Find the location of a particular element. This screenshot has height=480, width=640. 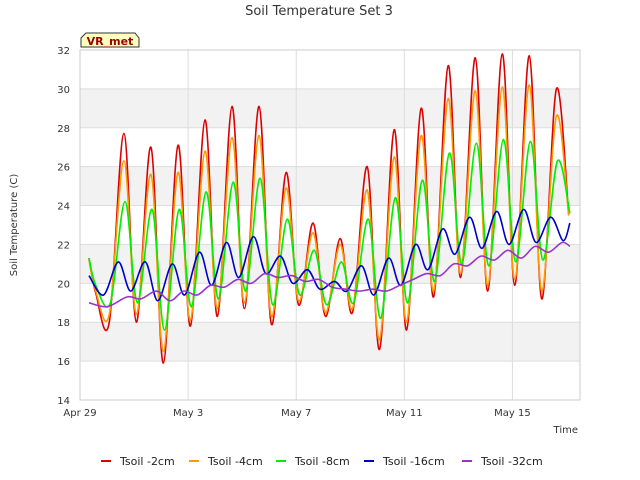

badge-shape is located at coordinates (110, 40).